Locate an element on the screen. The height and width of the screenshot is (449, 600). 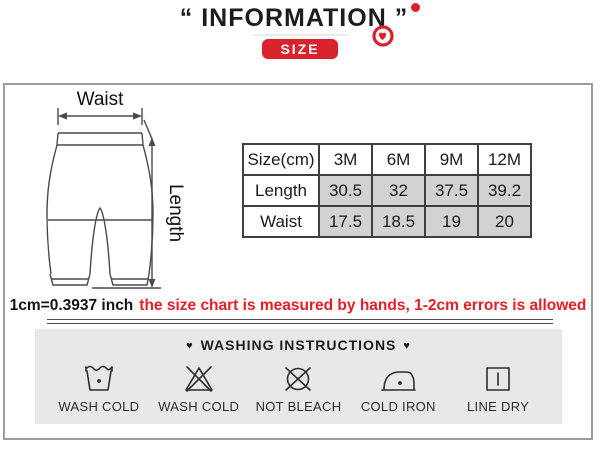
table-cell: 19 is located at coordinates (451, 221).